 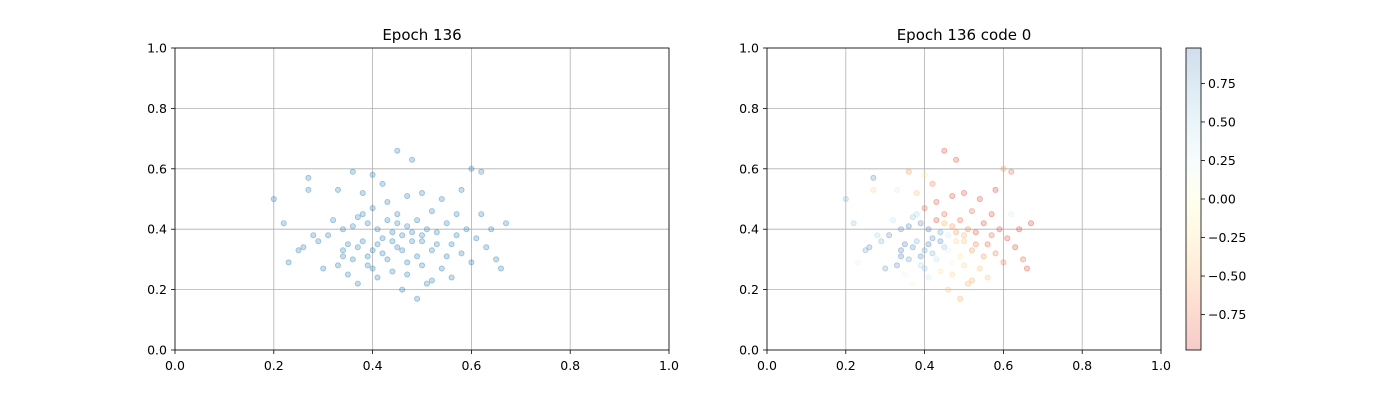 What do you see at coordinates (1222, 199) in the screenshot?
I see `colorbar-tick-label: 0.00` at bounding box center [1222, 199].